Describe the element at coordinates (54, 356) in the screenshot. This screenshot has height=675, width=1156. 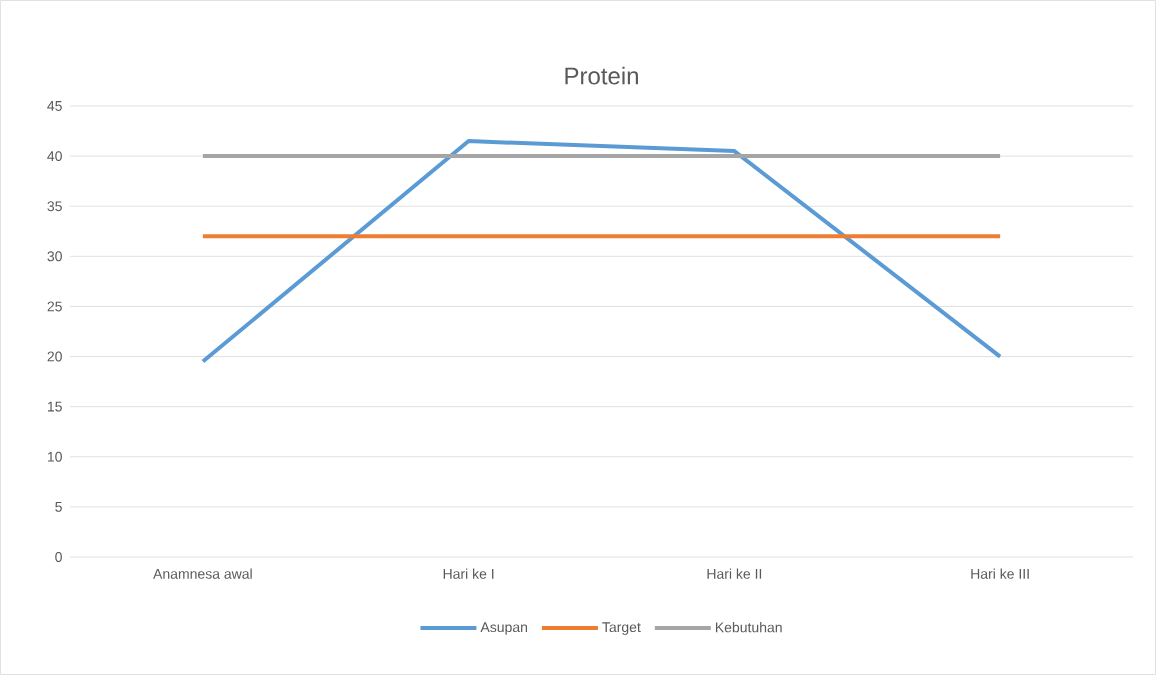
I see `y-tick-label: 20` at that location.